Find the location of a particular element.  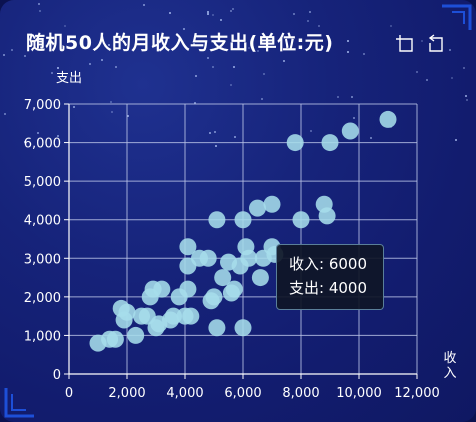

x-tick-label: 4,000 is located at coordinates (184, 393).